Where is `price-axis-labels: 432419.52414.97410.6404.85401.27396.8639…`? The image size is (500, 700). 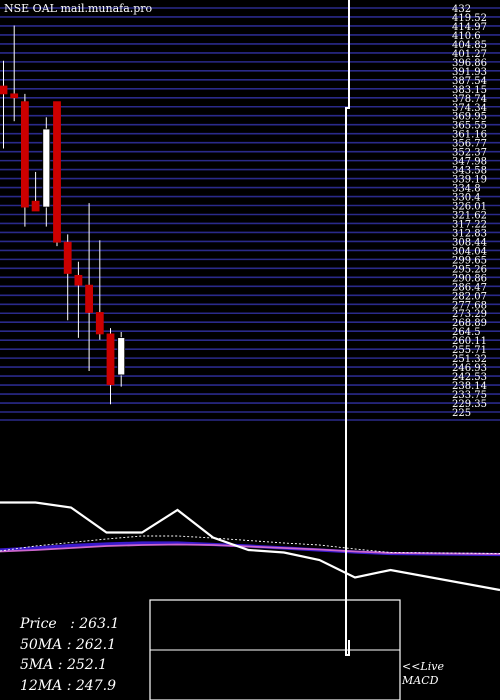 price-axis-labels: 432419.52414.97410.6404.85401.27396.8639… is located at coordinates (469, 211).